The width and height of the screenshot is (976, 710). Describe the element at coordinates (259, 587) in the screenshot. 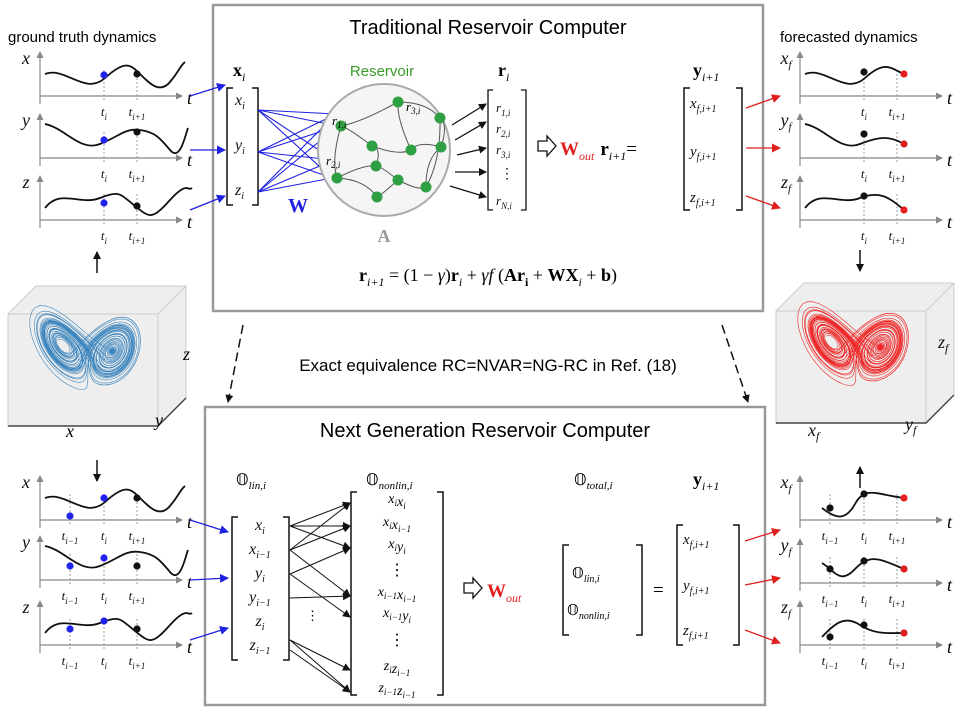

I see `lin-feature-vector: xi xi−1 yi yi−1 zi zi−1` at that location.